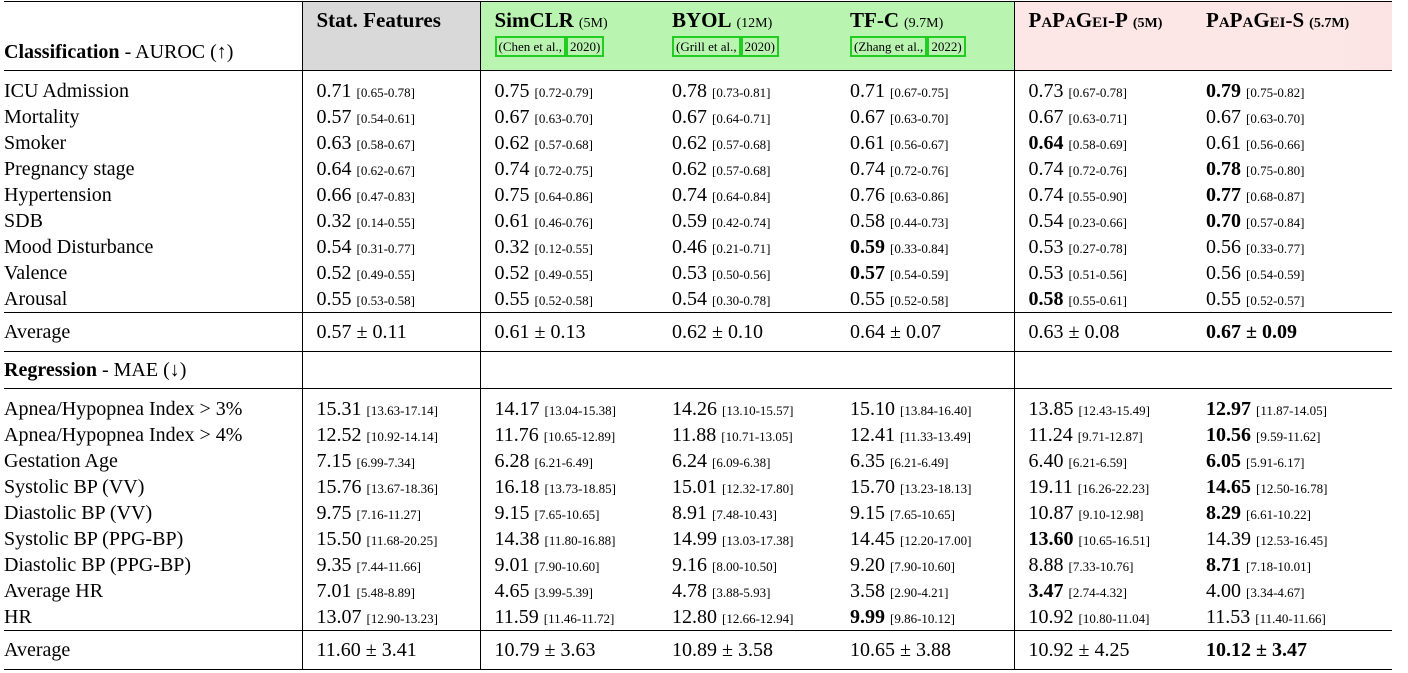  Describe the element at coordinates (919, 145) in the screenshot. I see `cell-ci: [0.56-0.67]` at that location.